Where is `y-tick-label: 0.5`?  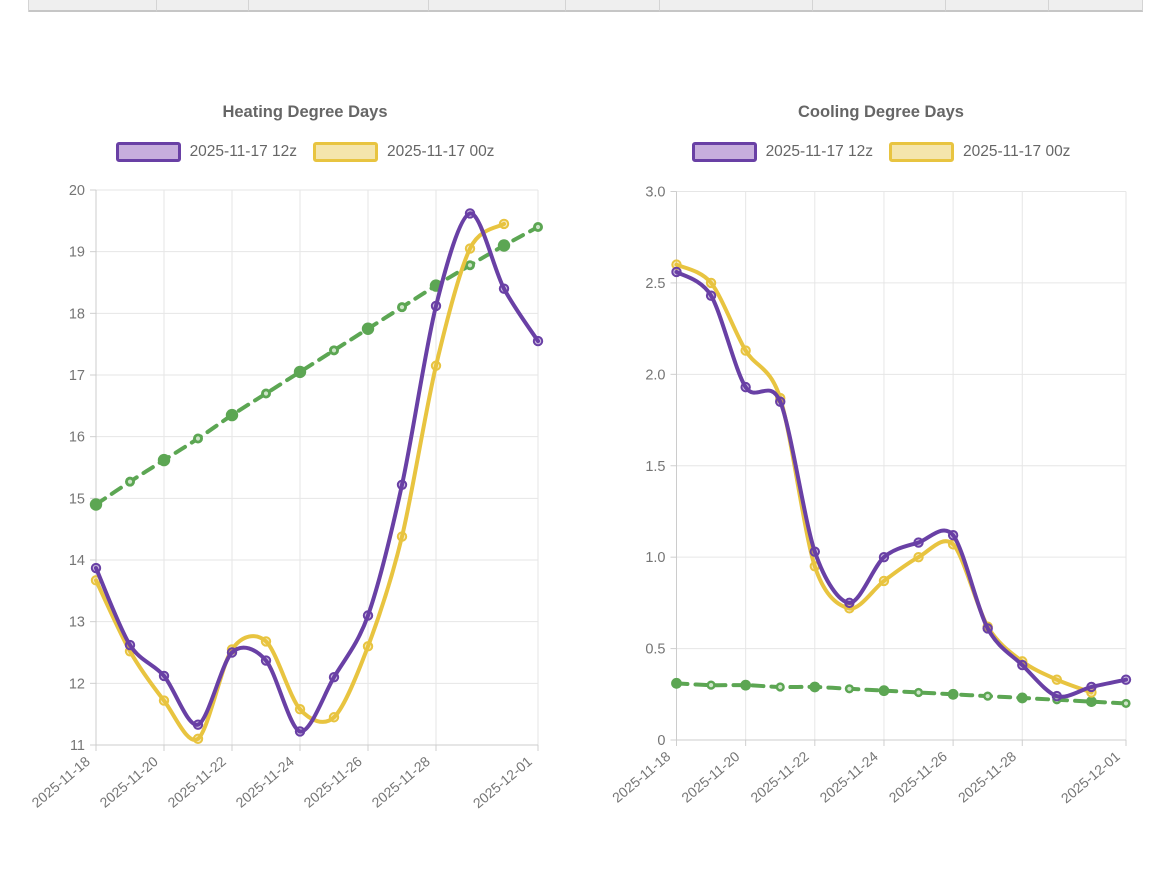
y-tick-label: 0.5 is located at coordinates (655, 650).